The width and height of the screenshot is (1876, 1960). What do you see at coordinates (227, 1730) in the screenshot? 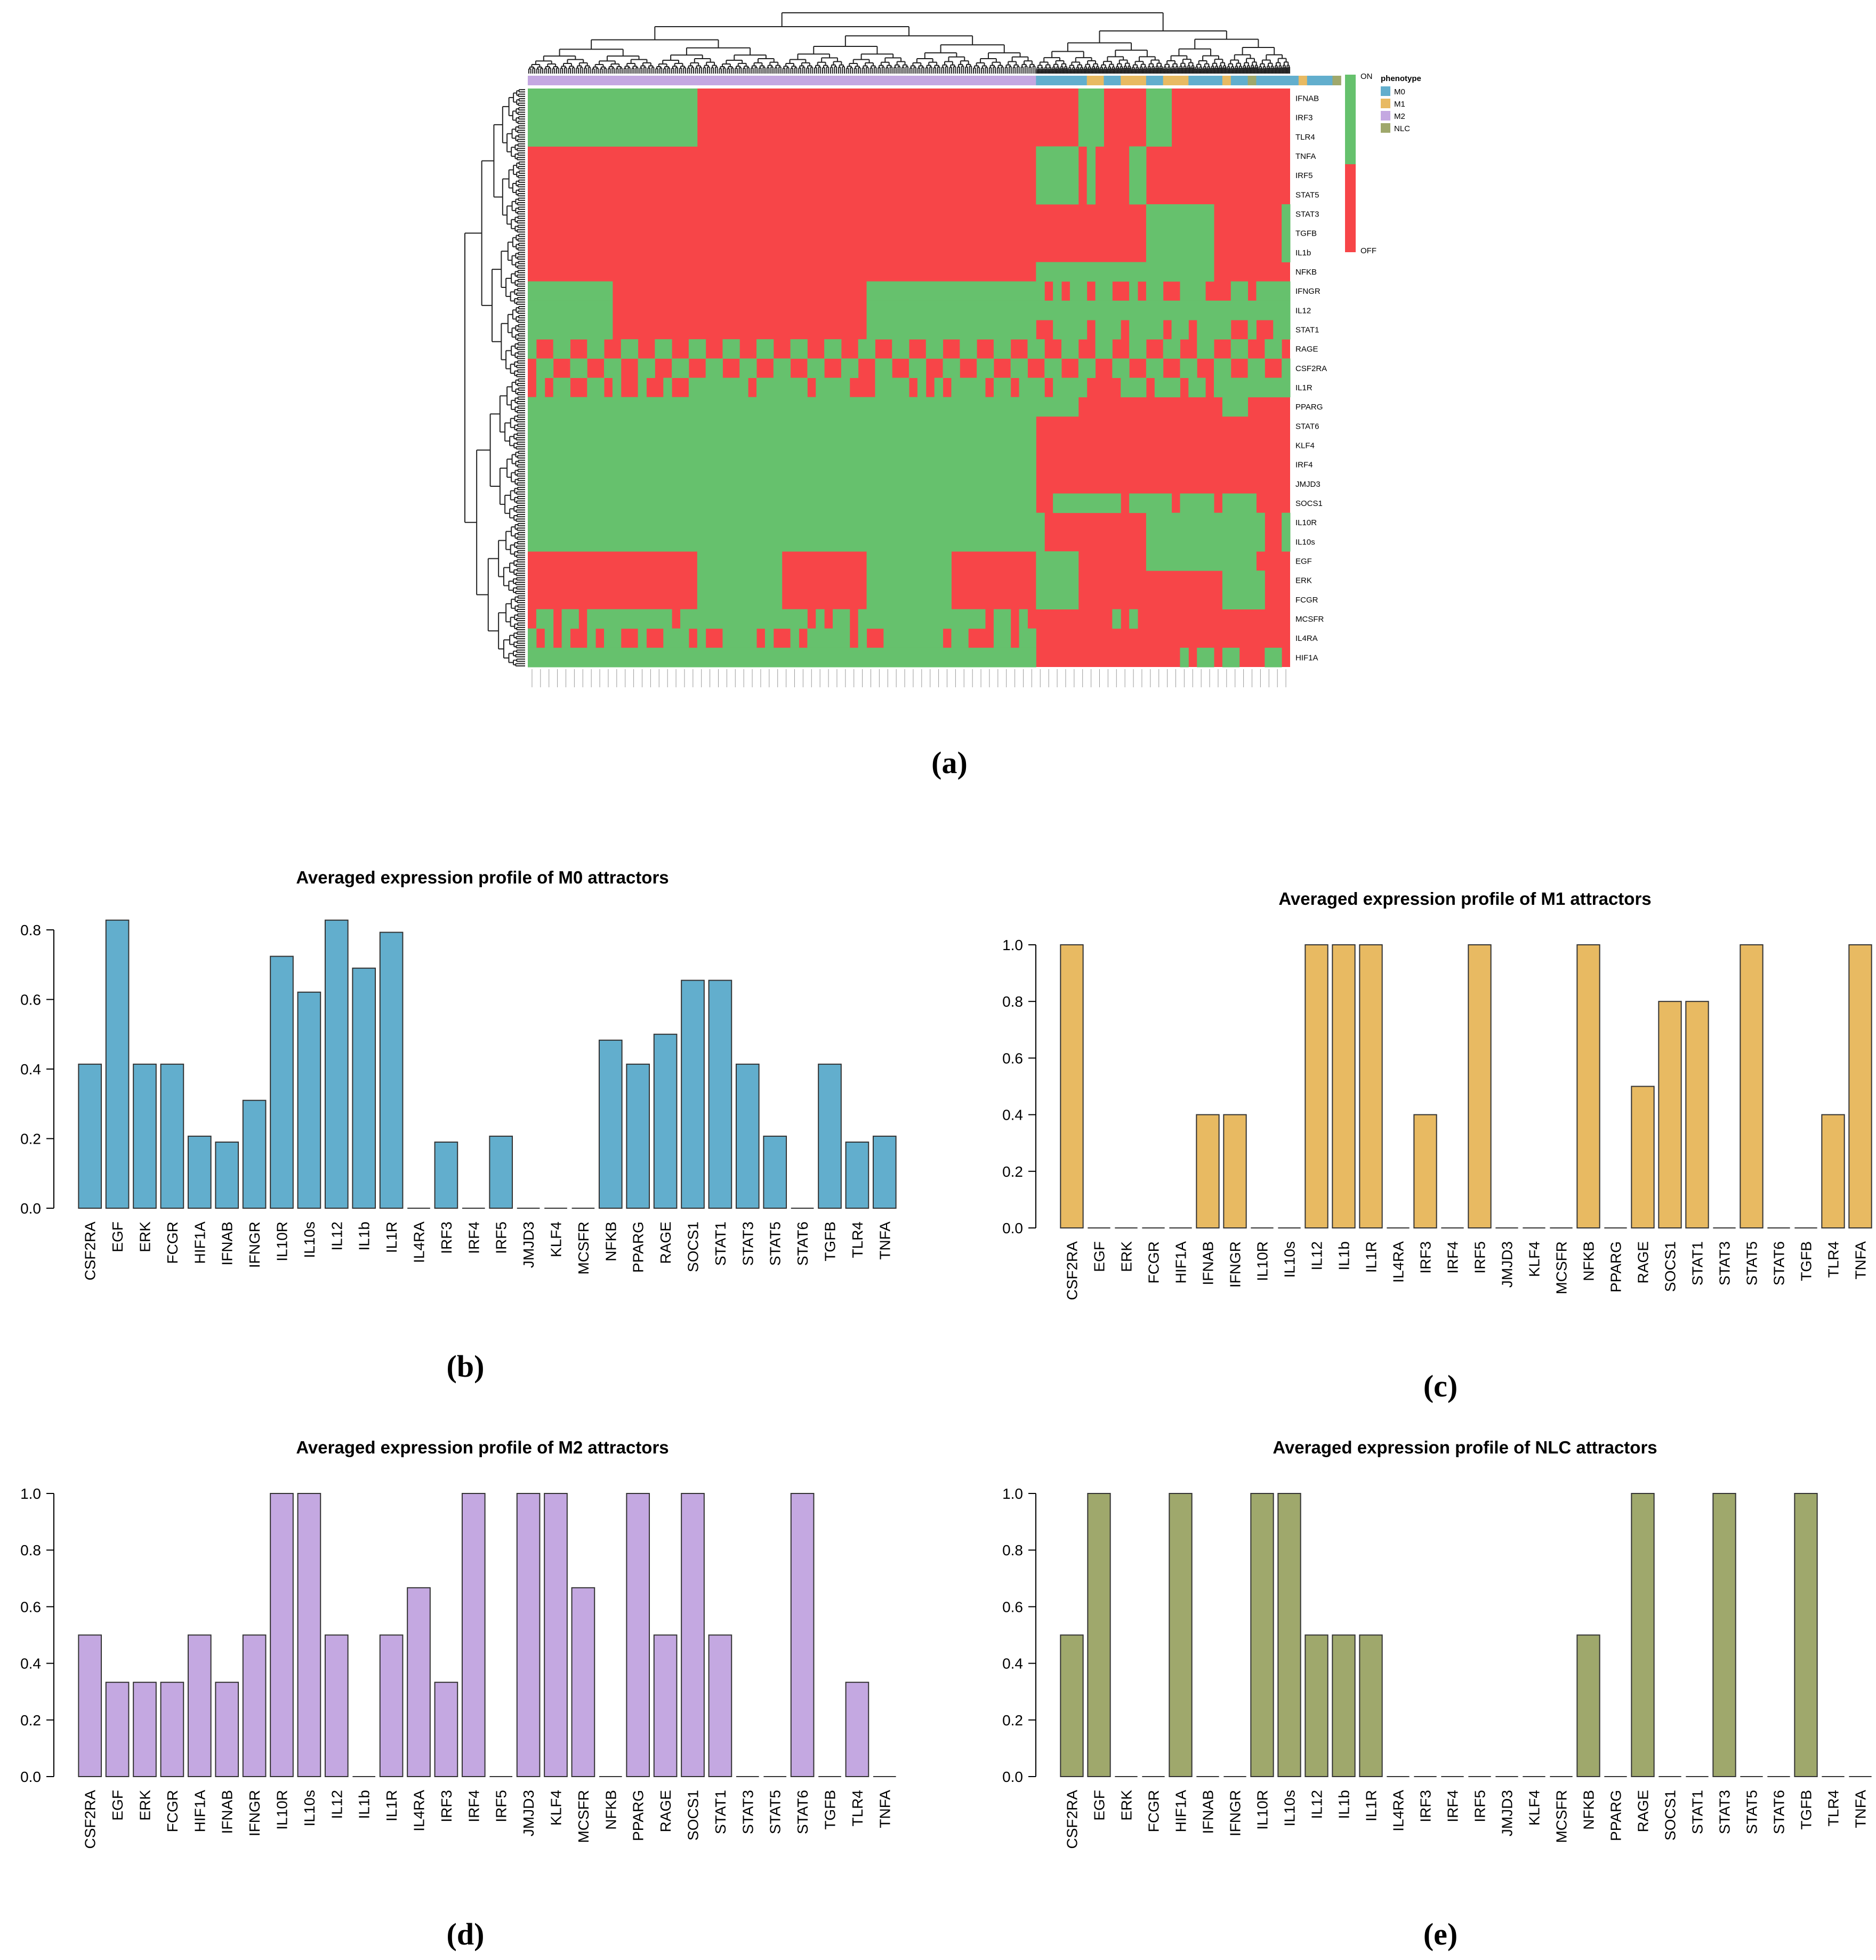
I see `bar-d-IFNAB` at bounding box center [227, 1730].